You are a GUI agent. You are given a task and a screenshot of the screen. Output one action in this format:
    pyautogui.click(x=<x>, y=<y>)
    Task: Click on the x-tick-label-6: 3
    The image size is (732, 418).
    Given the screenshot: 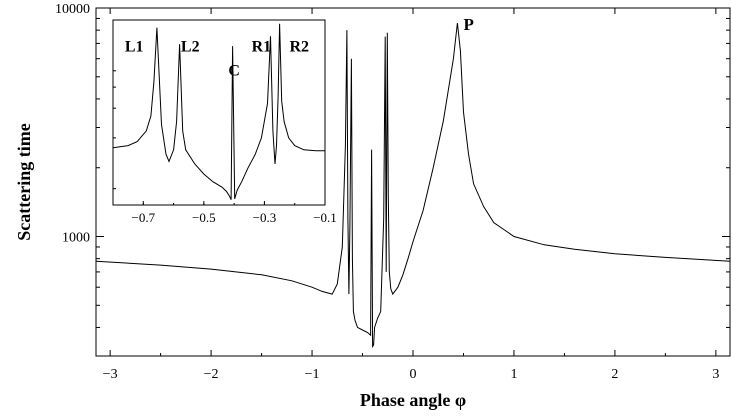 What is the action you would take?
    pyautogui.click(x=715, y=374)
    